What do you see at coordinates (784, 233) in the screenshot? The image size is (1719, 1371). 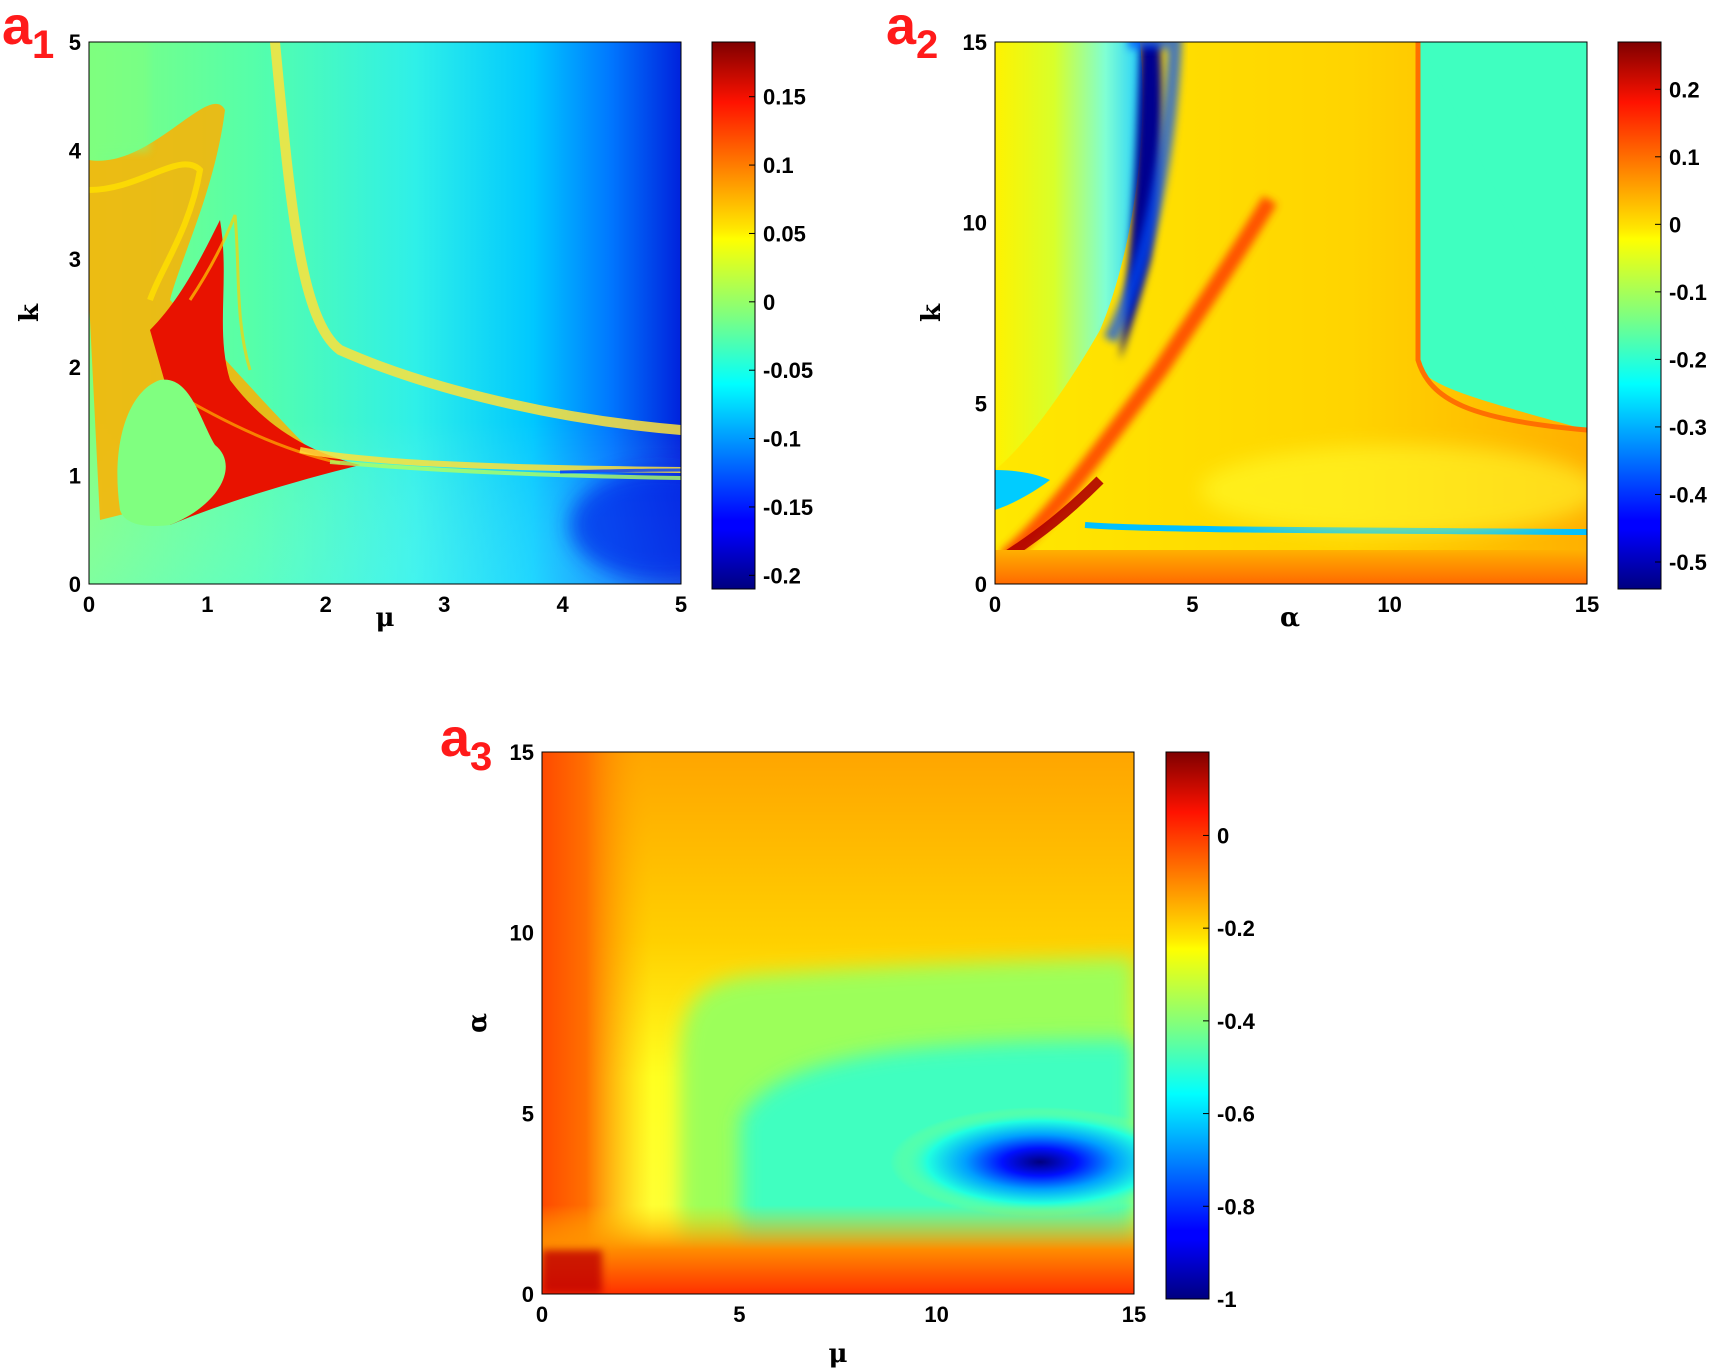 I see `colorbar-tick-label: 0.05` at bounding box center [784, 233].